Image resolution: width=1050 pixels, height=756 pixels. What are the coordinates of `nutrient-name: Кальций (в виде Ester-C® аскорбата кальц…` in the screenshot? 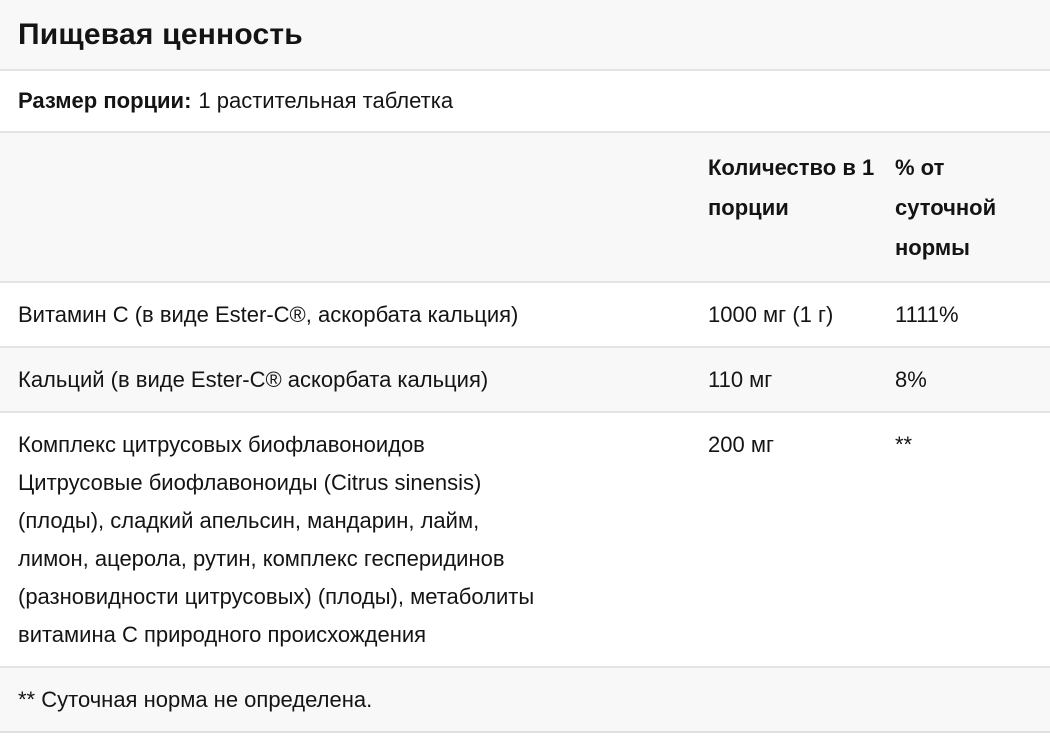 It's located at (253, 379).